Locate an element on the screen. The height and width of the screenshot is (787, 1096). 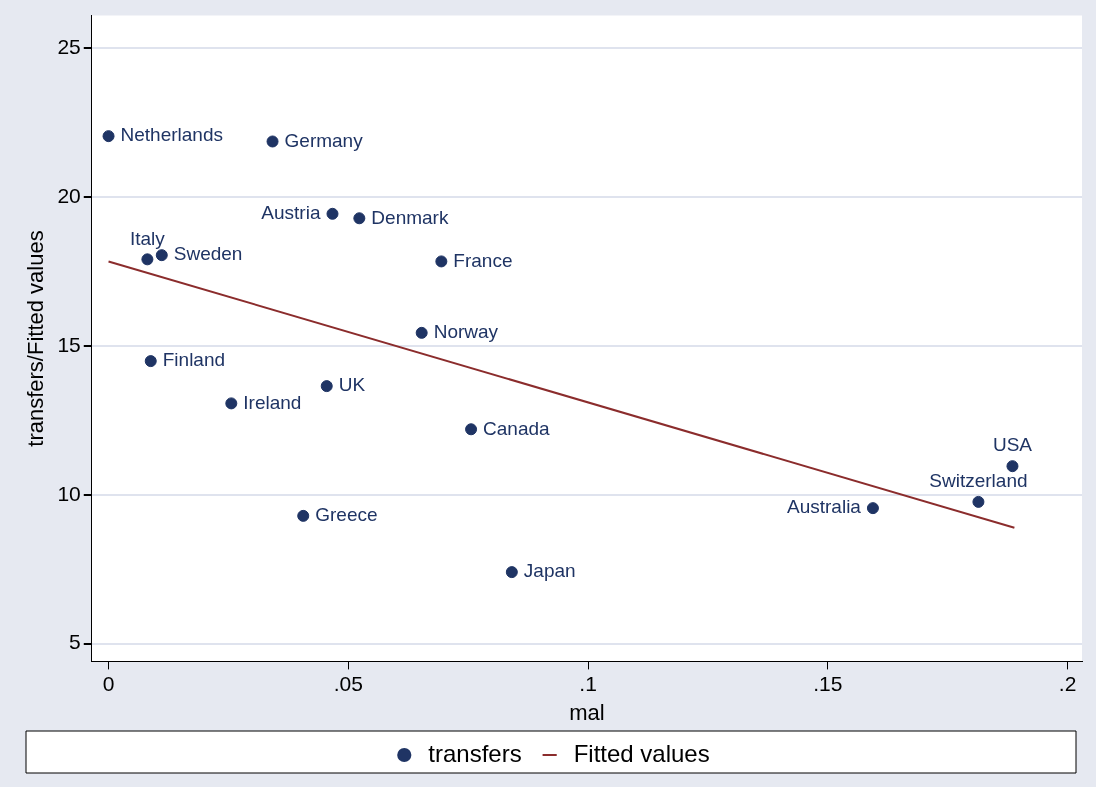
x-tick-label: .2 is located at coordinates (1067, 683).